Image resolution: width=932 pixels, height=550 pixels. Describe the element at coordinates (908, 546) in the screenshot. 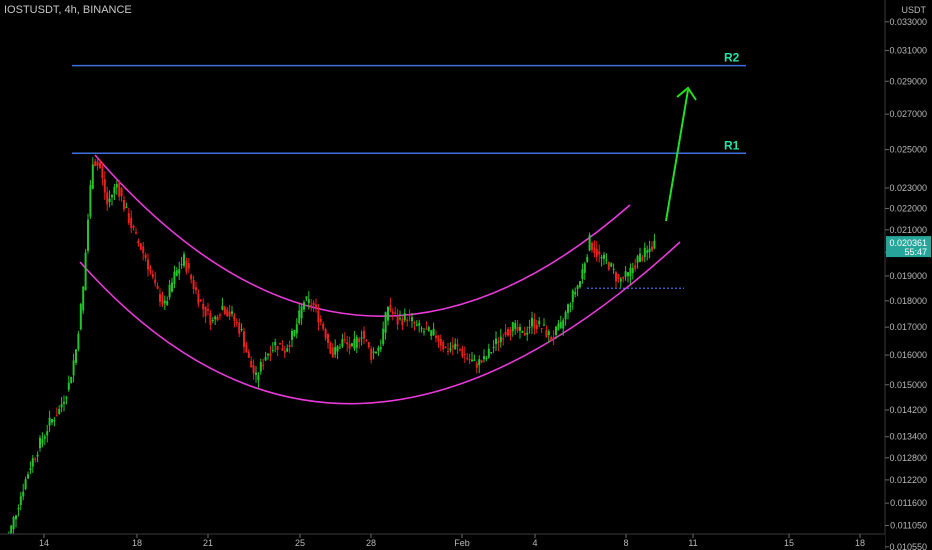

I see `price-tick-label: 0.010550` at that location.